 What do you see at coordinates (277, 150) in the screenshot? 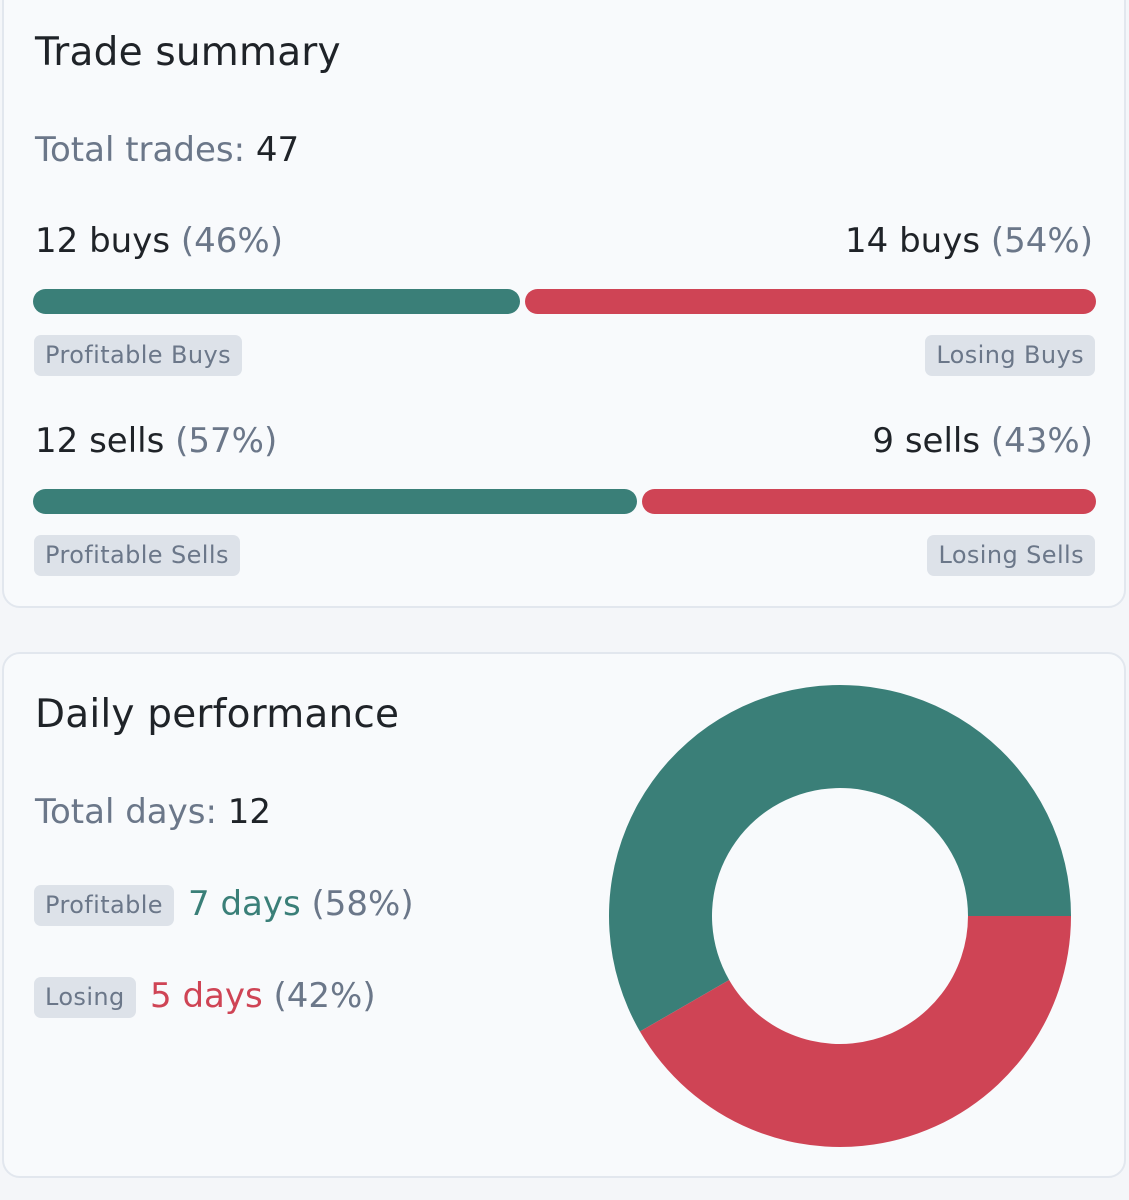
I see `total-trades-value: 47` at bounding box center [277, 150].